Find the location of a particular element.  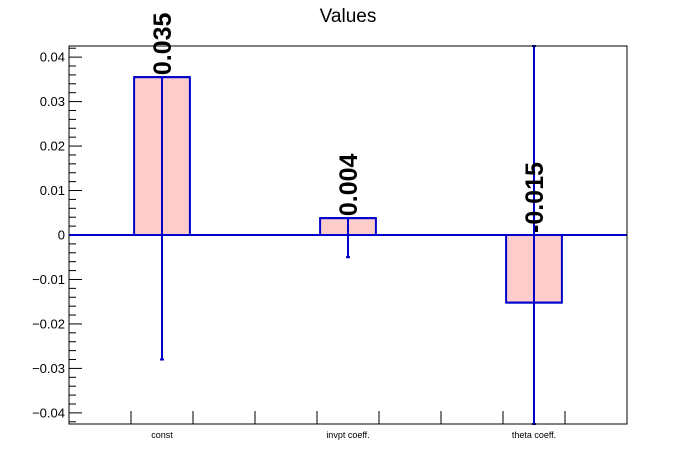

y-tick-label: 0.03 is located at coordinates (52, 101).